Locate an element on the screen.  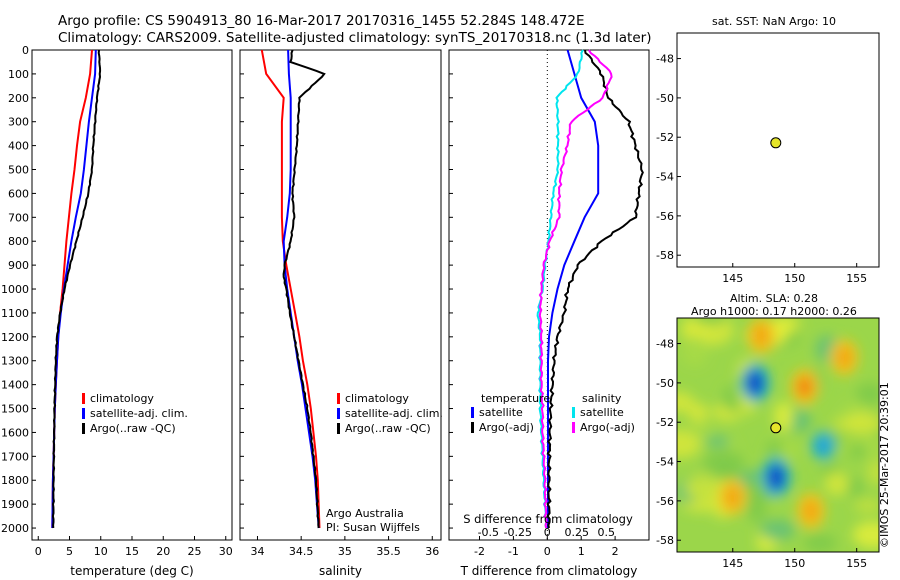
sla-map-title1: Altim. SLA: 0.28 is located at coordinates (774, 298).